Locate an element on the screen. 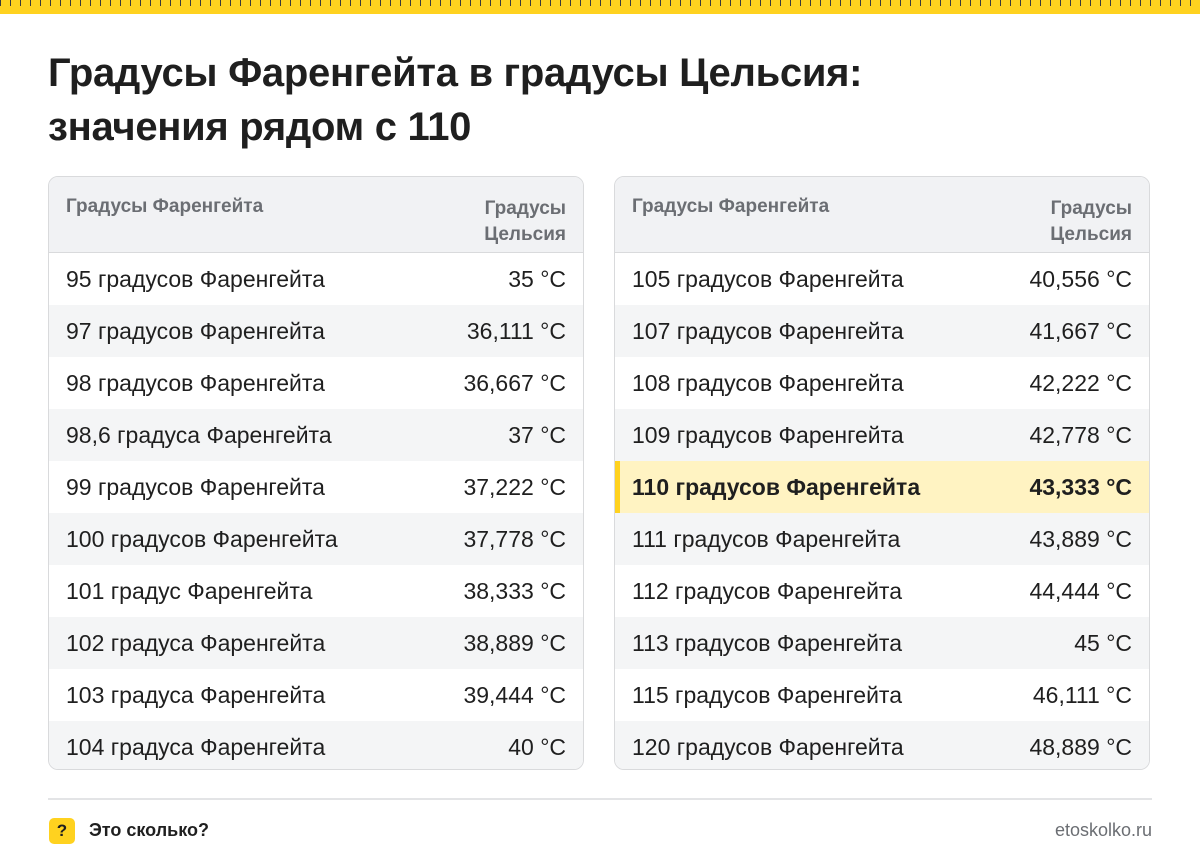  fahrenheit-cell: 99 градусов Фаренгейта is located at coordinates (195, 487).